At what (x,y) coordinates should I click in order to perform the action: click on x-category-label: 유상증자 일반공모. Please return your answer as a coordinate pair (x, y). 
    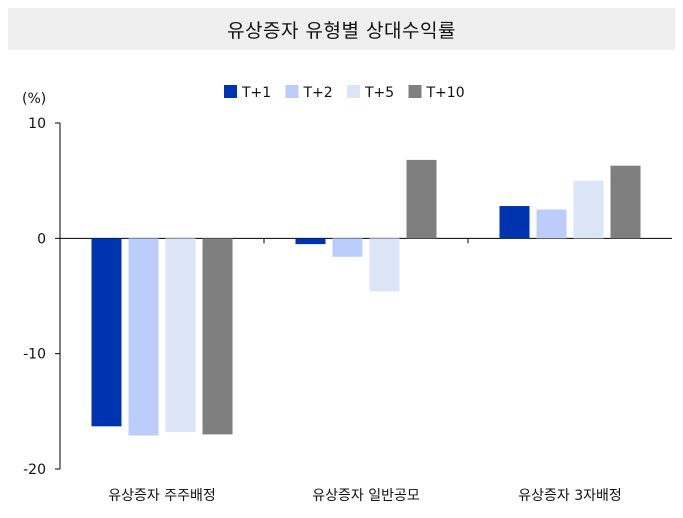
    Looking at the image, I should click on (366, 496).